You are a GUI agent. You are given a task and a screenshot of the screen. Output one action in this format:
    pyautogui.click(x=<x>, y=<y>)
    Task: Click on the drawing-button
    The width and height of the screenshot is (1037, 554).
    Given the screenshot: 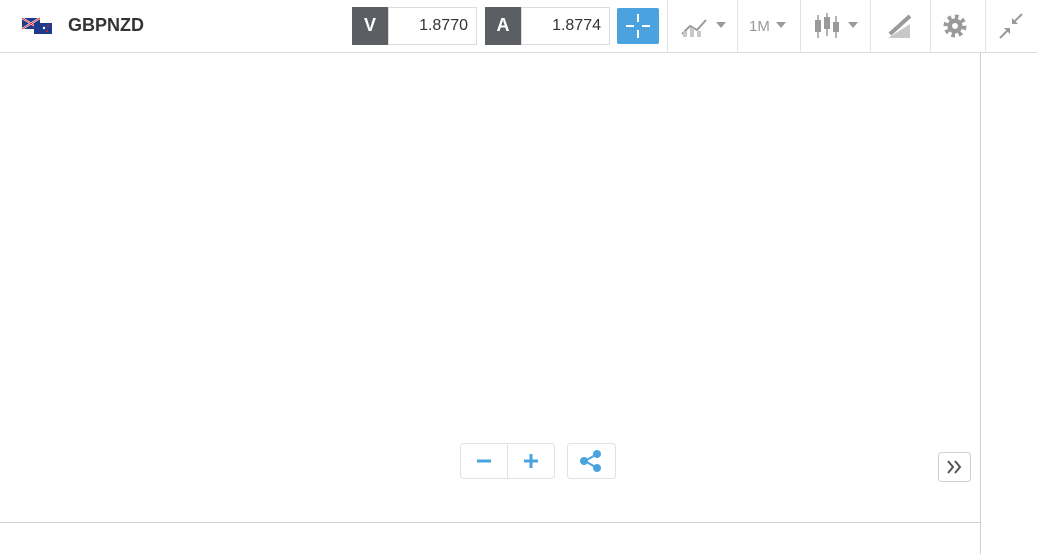 What is the action you would take?
    pyautogui.click(x=900, y=26)
    